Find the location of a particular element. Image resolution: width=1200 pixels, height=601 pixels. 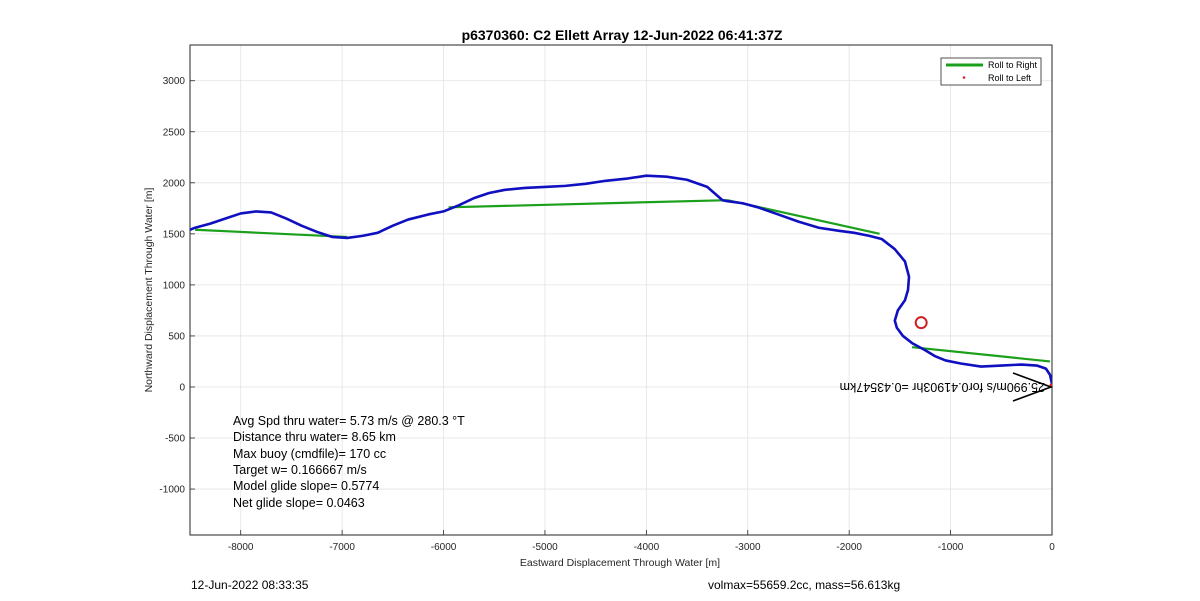

legend-label-roll-left: Roll to Left is located at coordinates (1010, 78).